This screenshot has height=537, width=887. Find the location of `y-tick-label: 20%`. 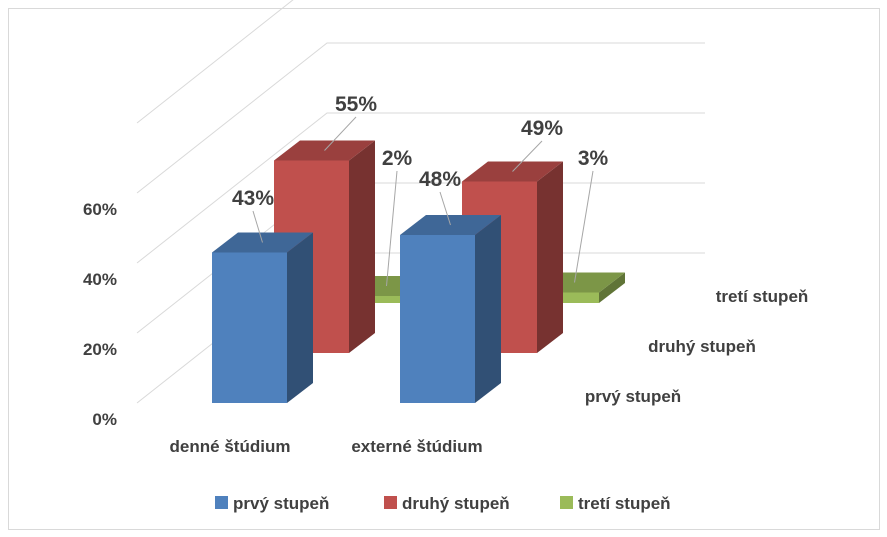

y-tick-label: 20% is located at coordinates (100, 349).